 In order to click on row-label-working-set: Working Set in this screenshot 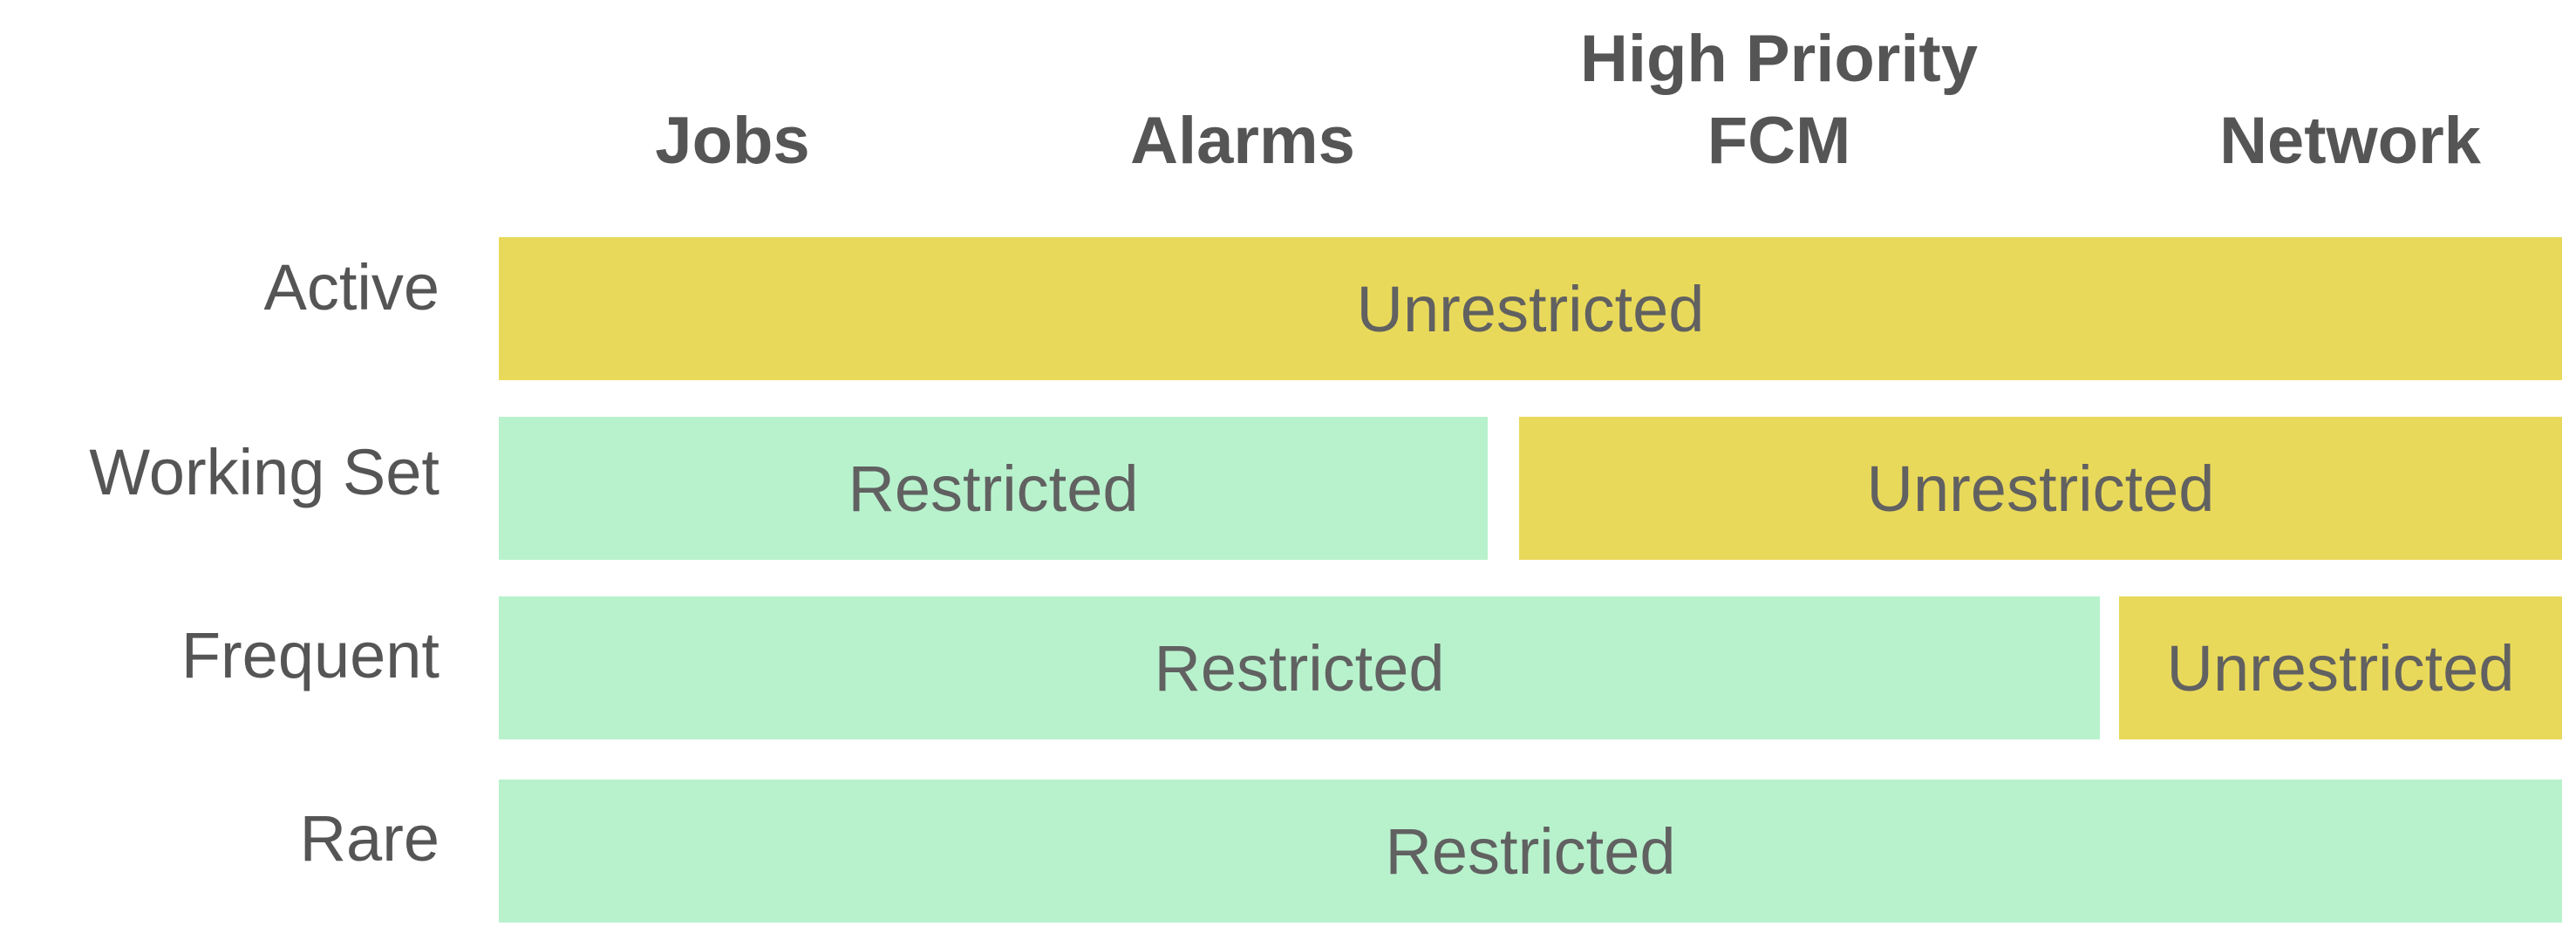, I will do `click(264, 472)`.